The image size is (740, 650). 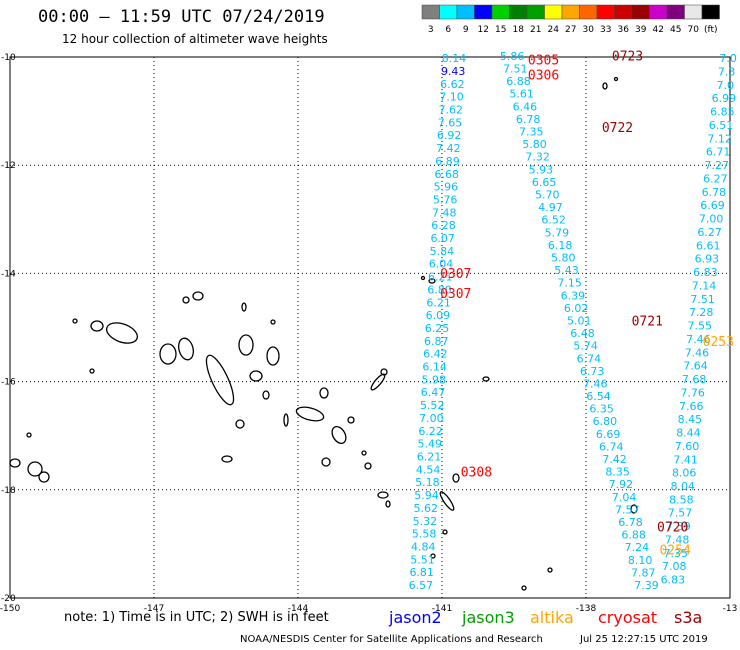 I want to click on wave-height-value: 5.86, so click(x=512, y=56).